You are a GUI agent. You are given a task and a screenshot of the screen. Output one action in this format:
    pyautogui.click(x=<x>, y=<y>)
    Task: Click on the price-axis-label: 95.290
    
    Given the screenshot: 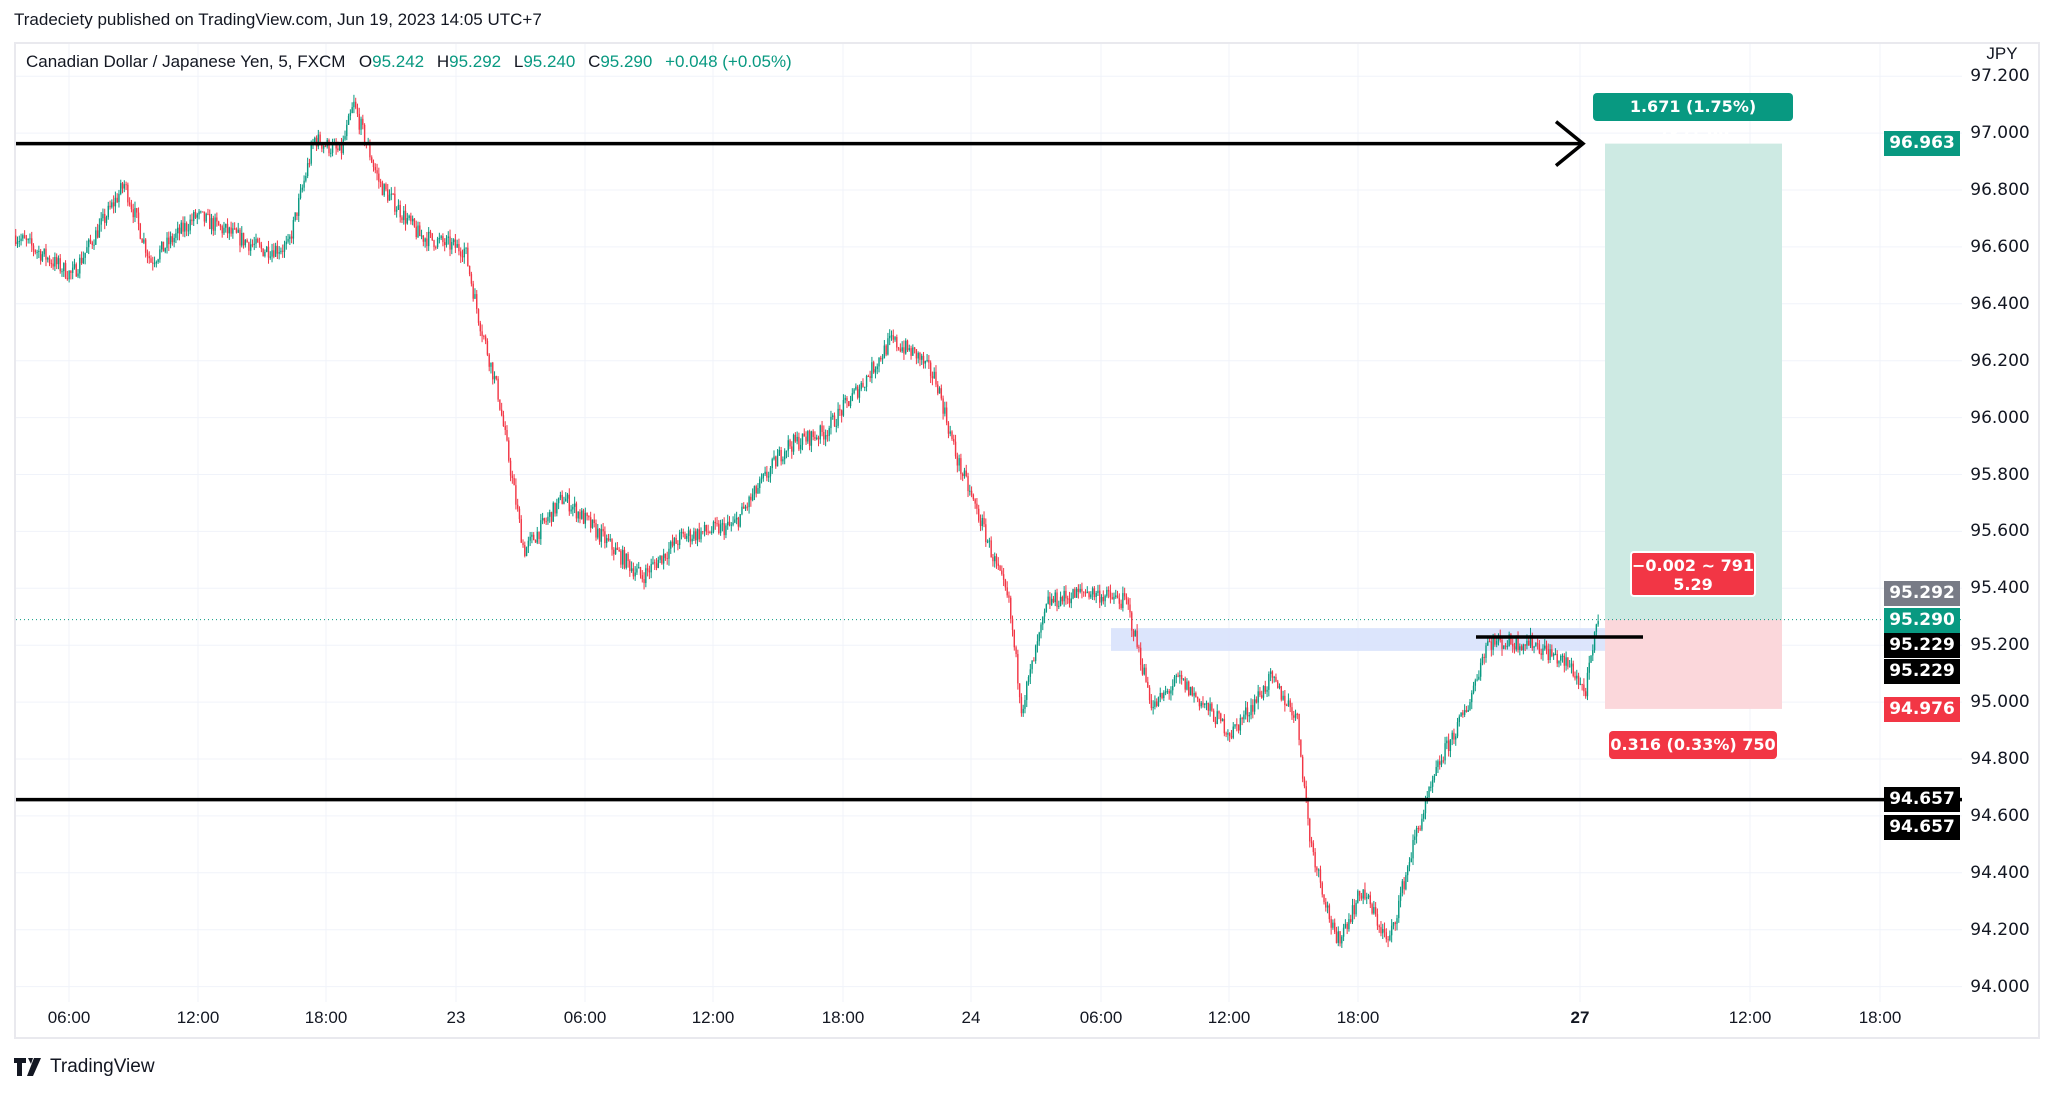 What is the action you would take?
    pyautogui.click(x=1922, y=620)
    